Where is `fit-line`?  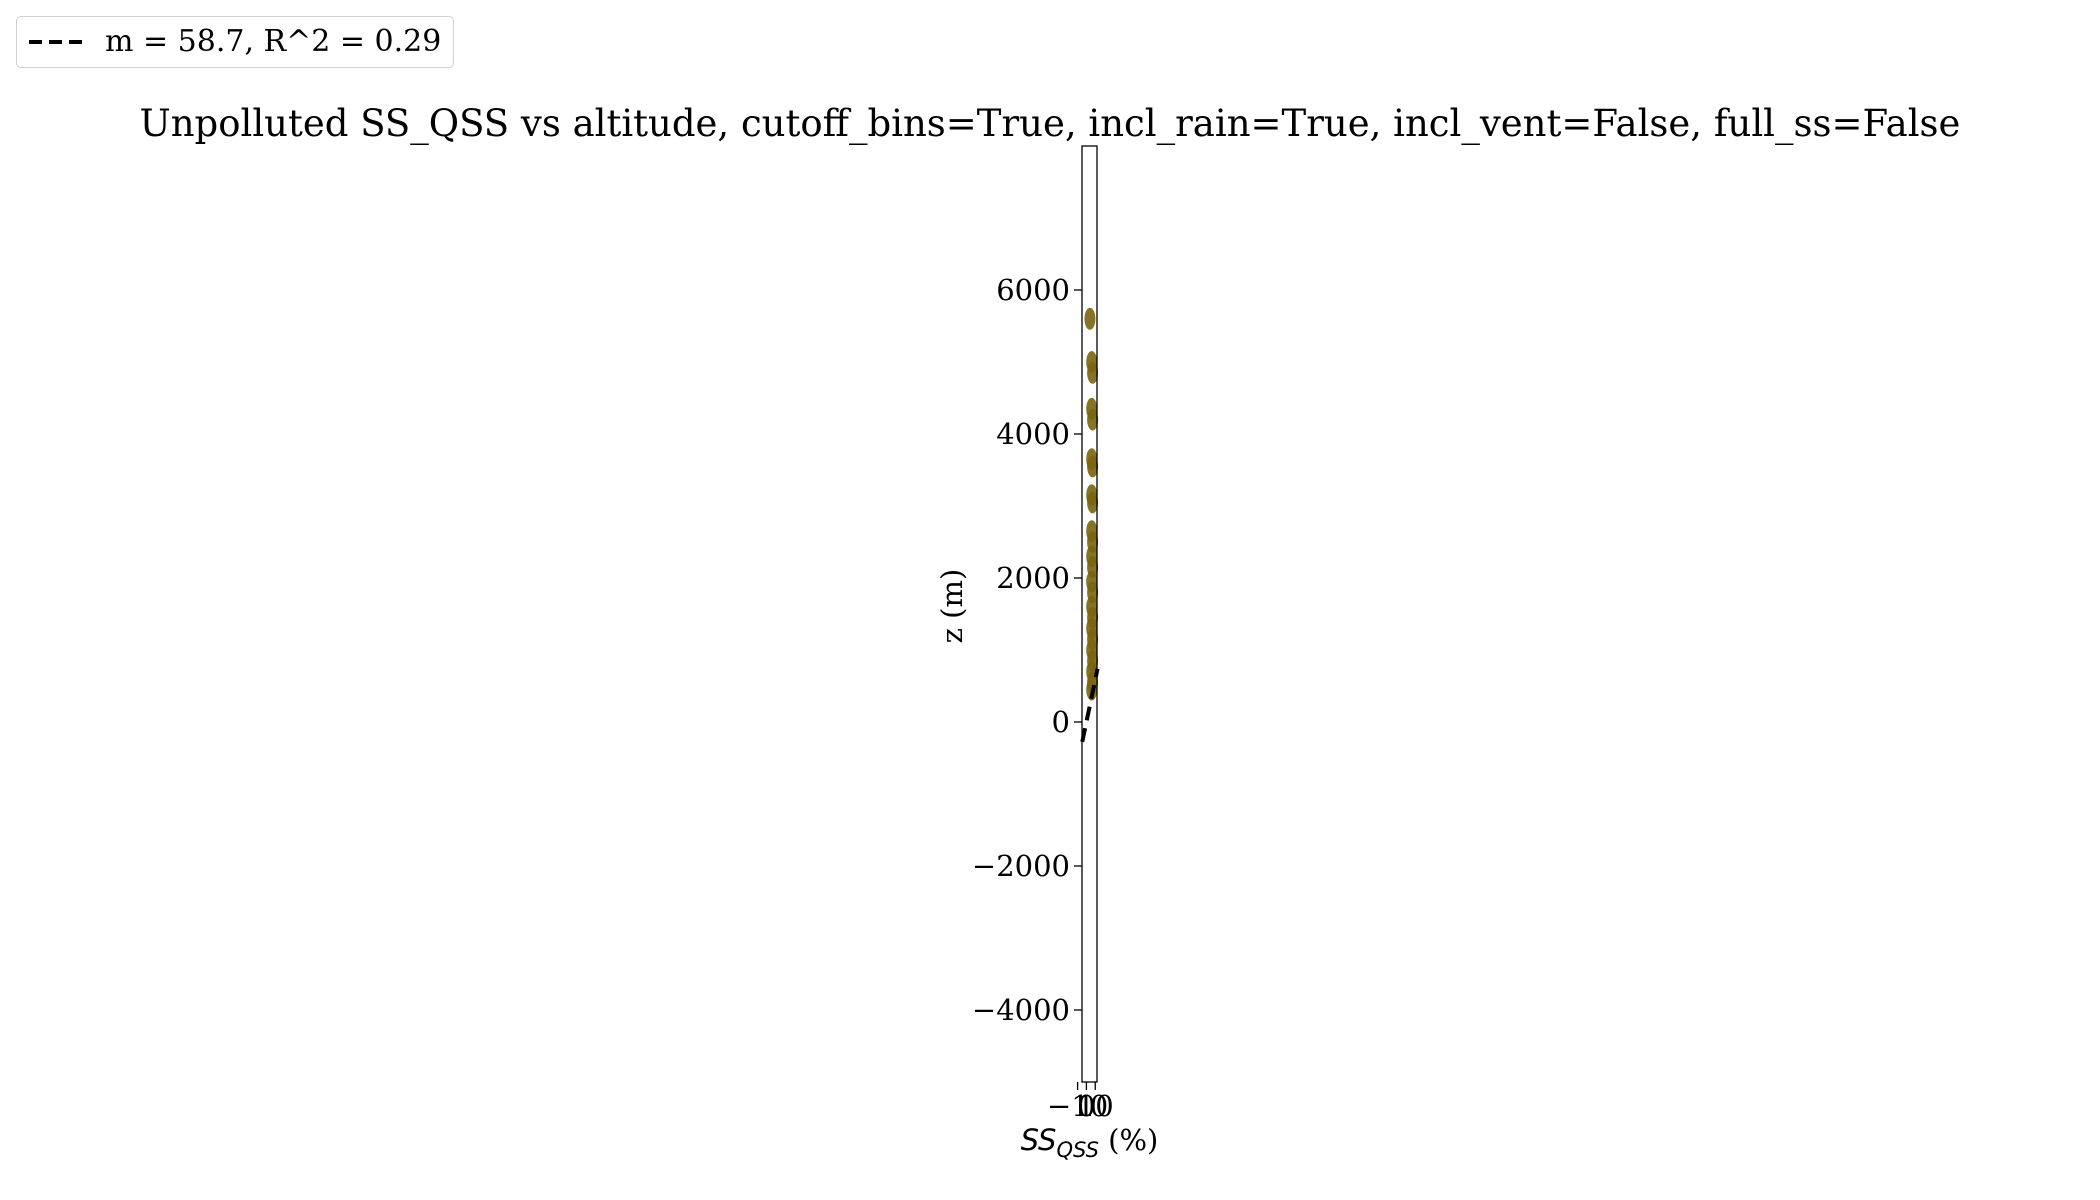 fit-line is located at coordinates (1090, 705).